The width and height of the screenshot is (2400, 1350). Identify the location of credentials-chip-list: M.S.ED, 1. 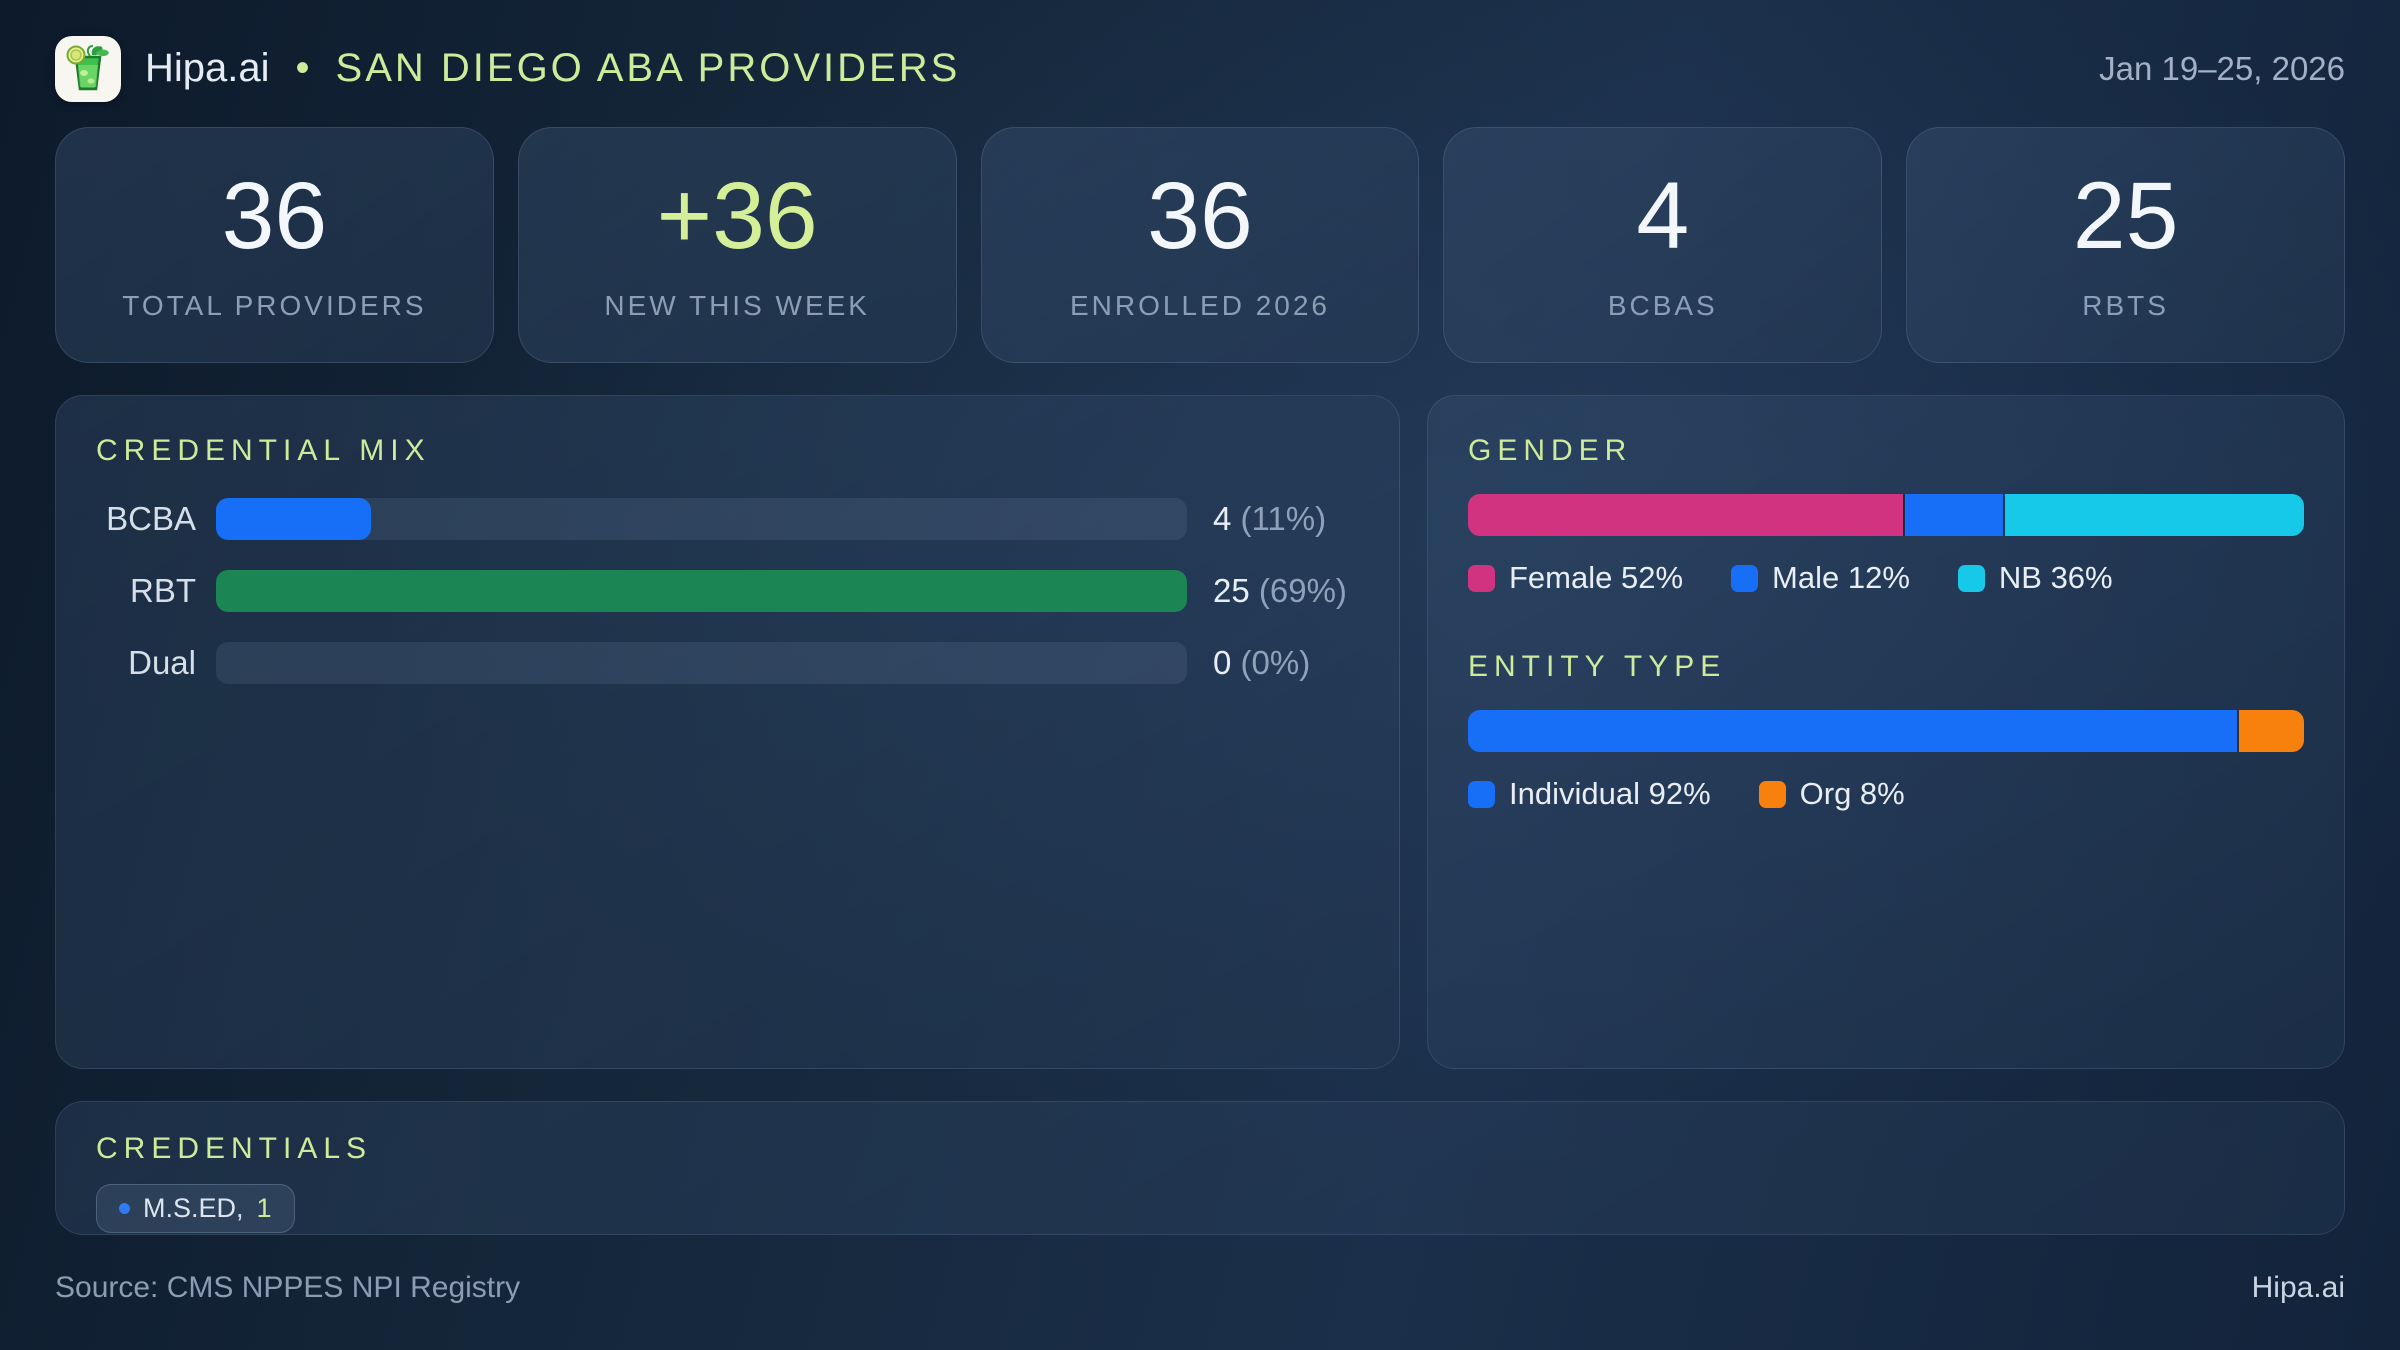
(1200, 1208).